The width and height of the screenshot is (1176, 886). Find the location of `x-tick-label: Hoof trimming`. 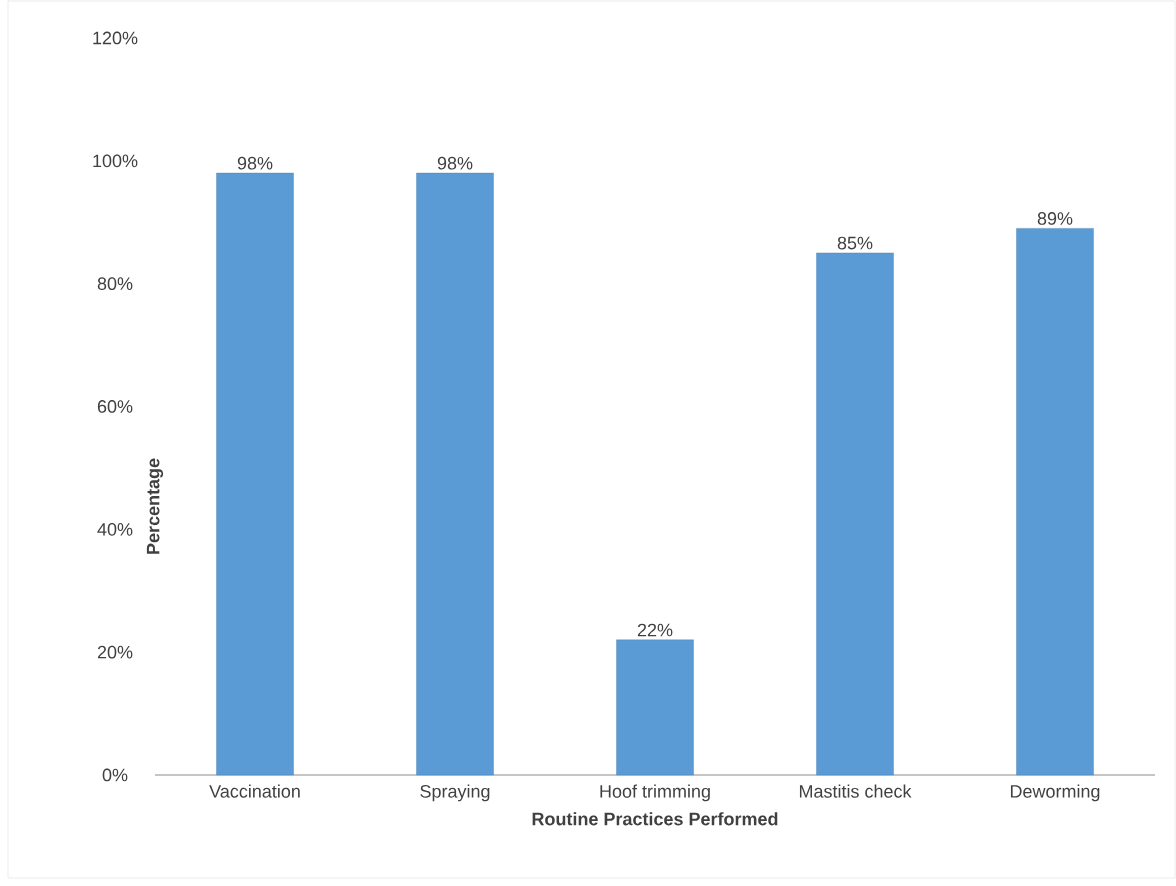

x-tick-label: Hoof trimming is located at coordinates (655, 793).